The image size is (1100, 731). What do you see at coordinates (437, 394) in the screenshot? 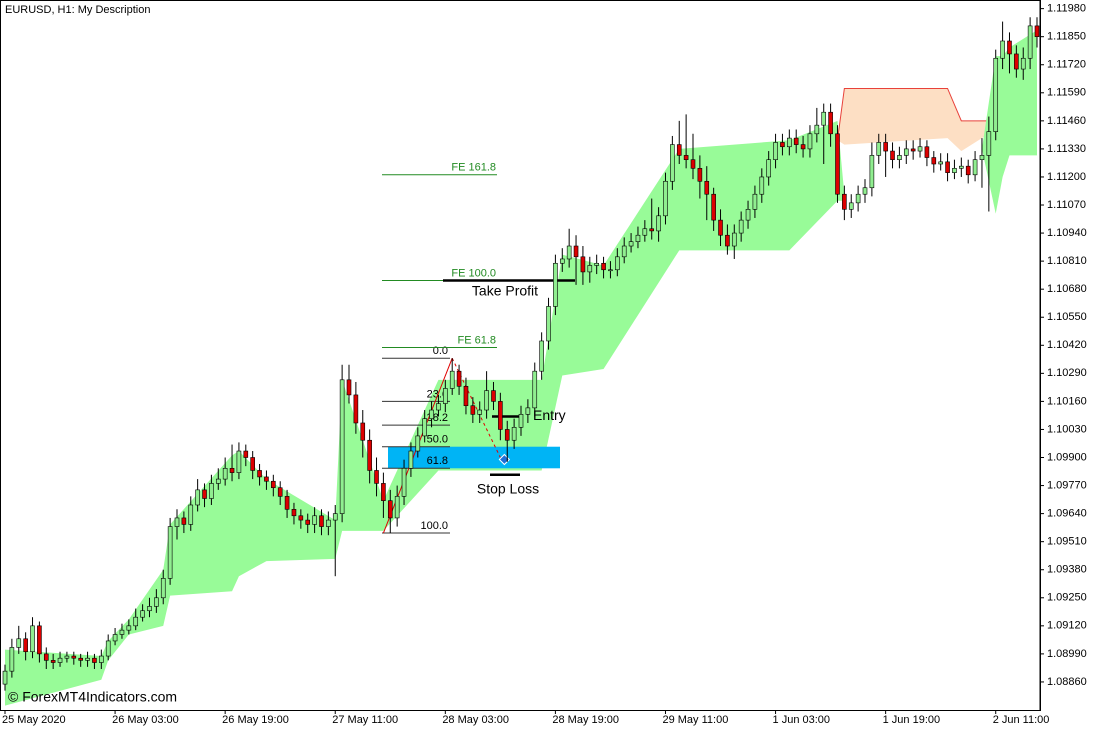
I see `fib-label: 23.6` at bounding box center [437, 394].